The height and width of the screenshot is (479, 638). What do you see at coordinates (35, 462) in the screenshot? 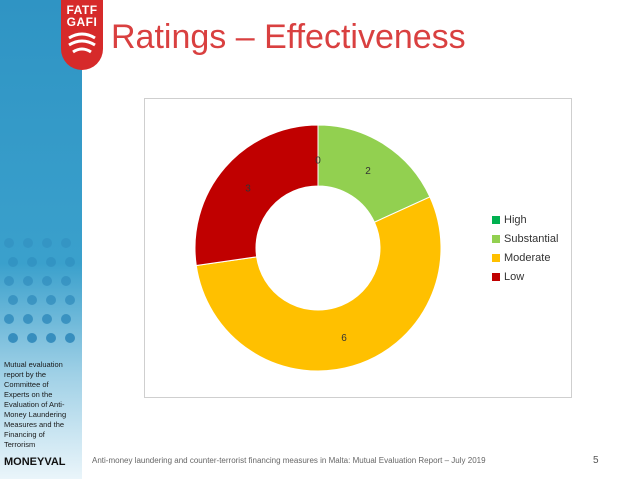
I see `moneyval-brand: MONEYVAL` at bounding box center [35, 462].